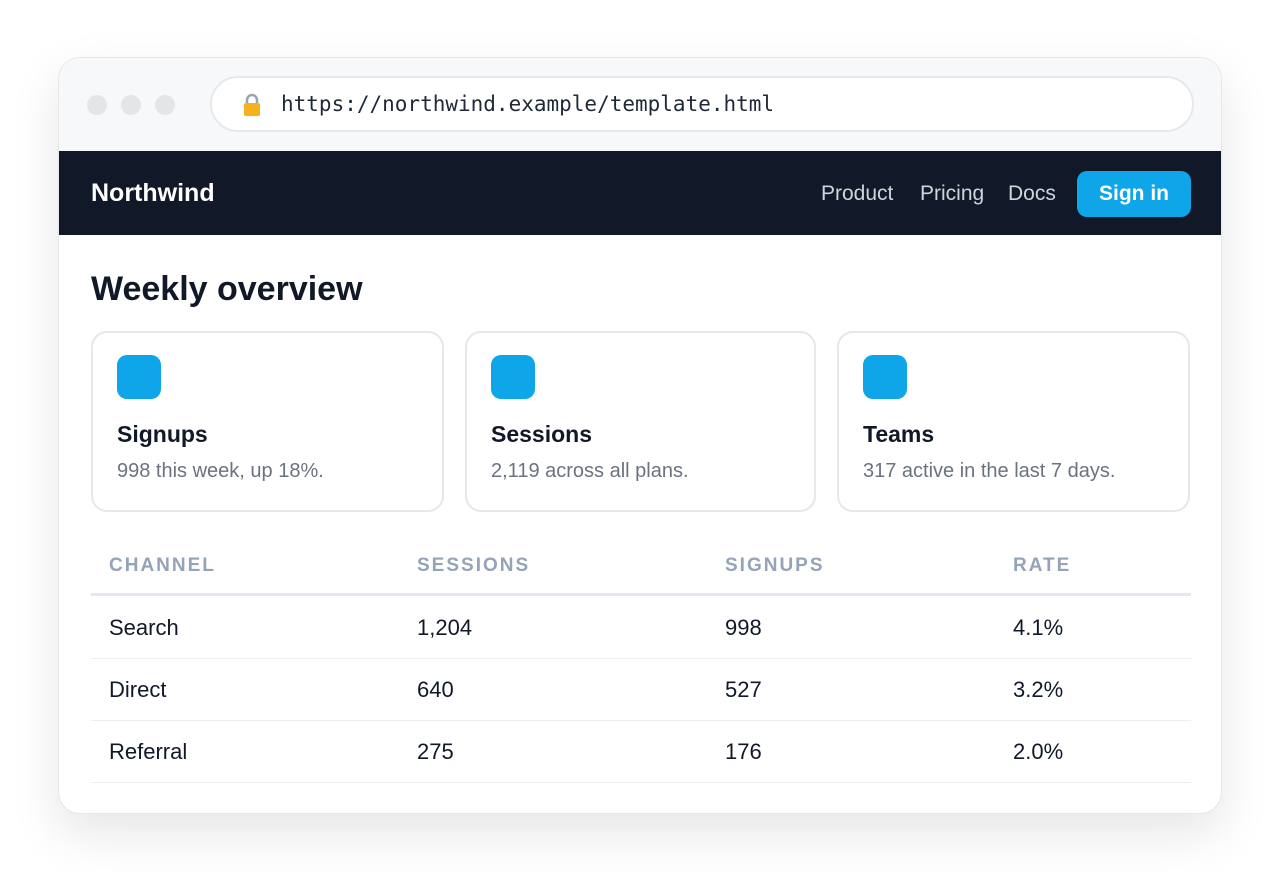 This screenshot has height=872, width=1280. I want to click on table-cell: Referral, so click(148, 751).